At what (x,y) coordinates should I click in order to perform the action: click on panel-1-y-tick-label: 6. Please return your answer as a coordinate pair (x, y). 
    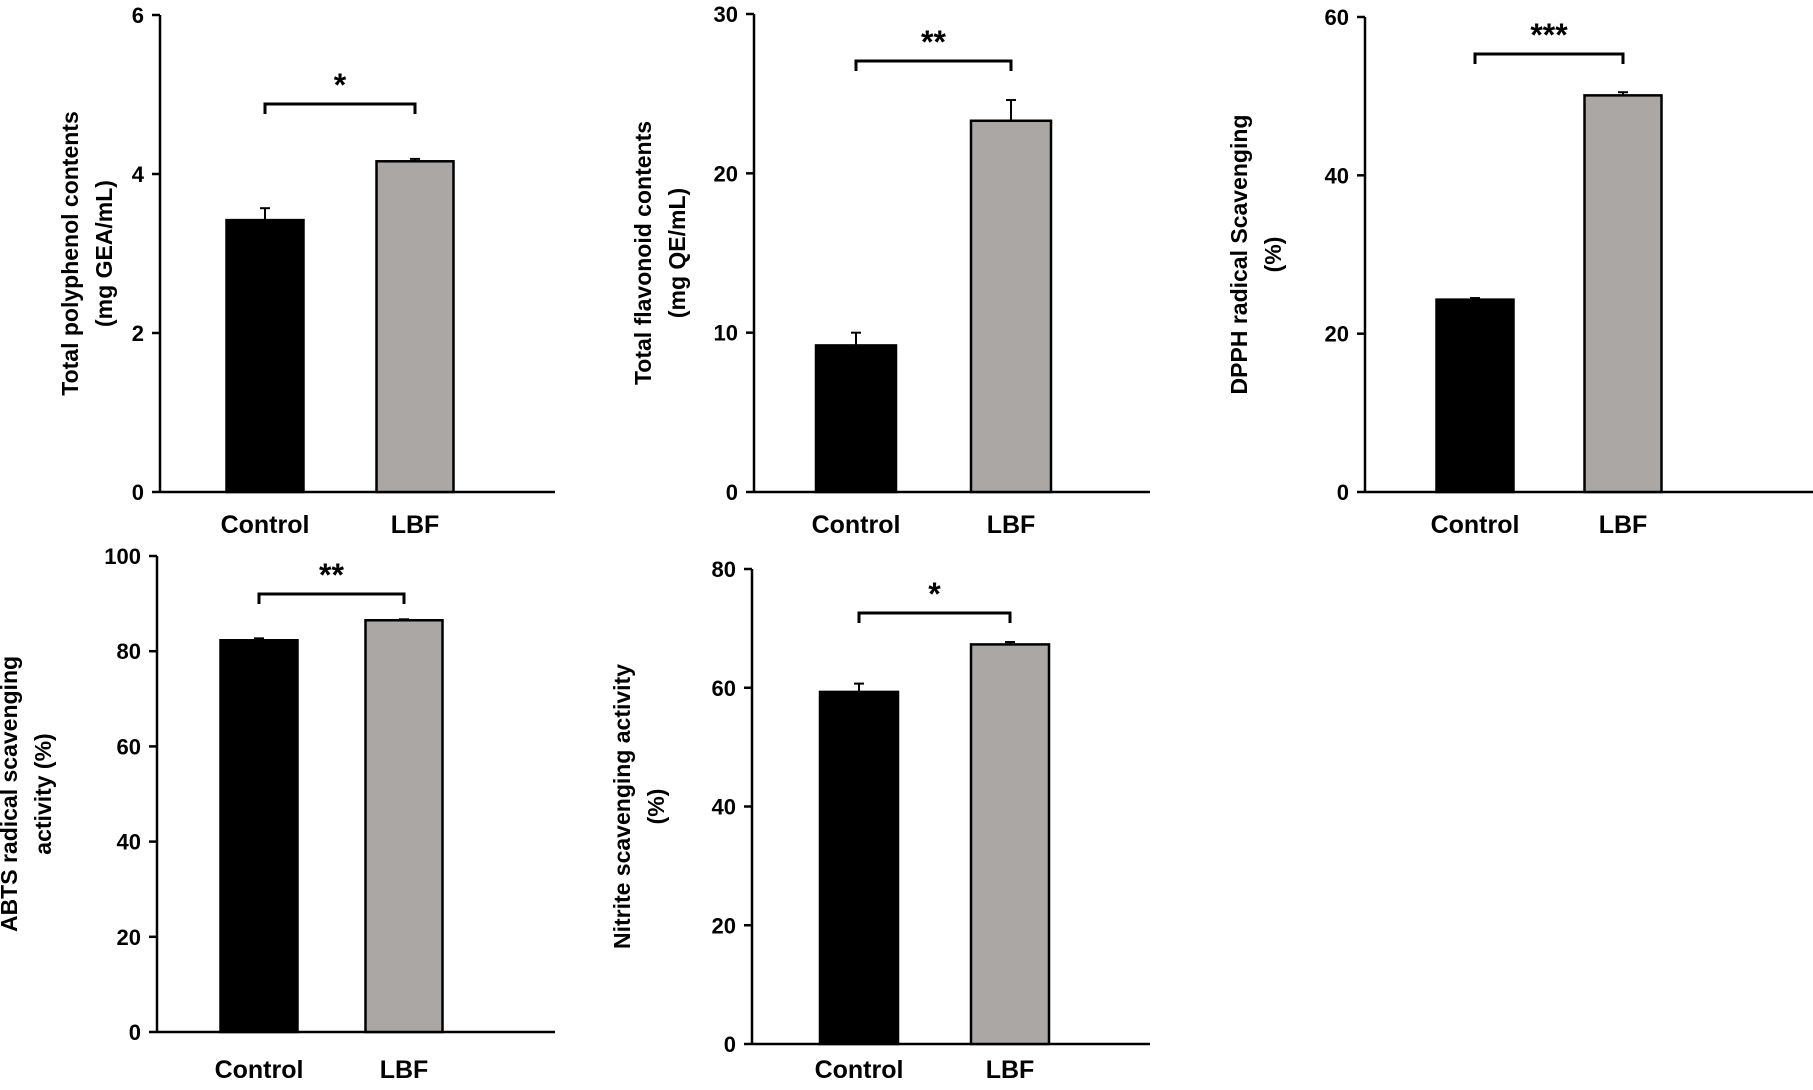
    Looking at the image, I should click on (138, 15).